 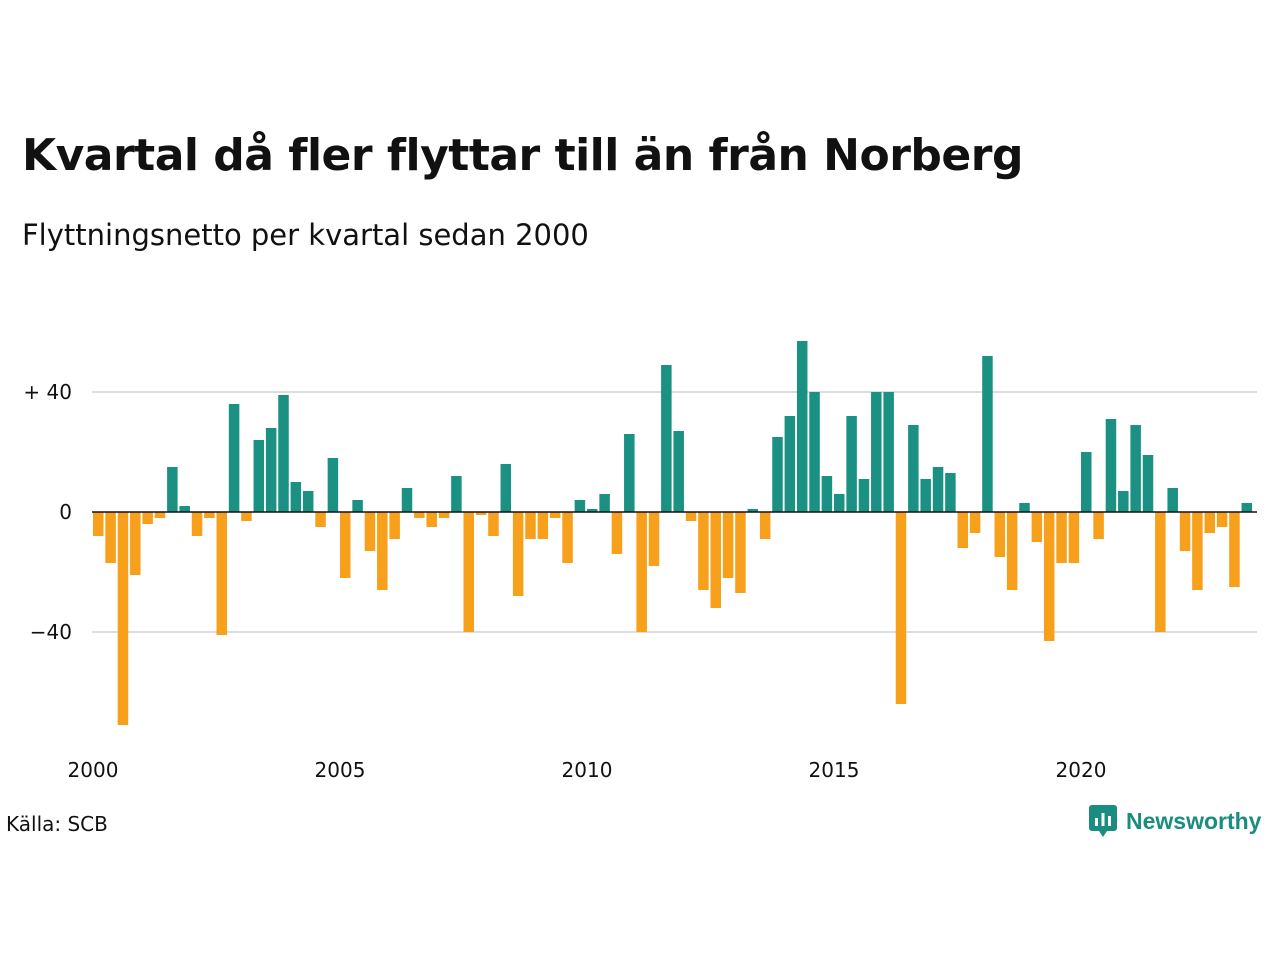 What do you see at coordinates (47, 512) in the screenshot?
I see `y-axis-labels: + 40 0 −40` at bounding box center [47, 512].